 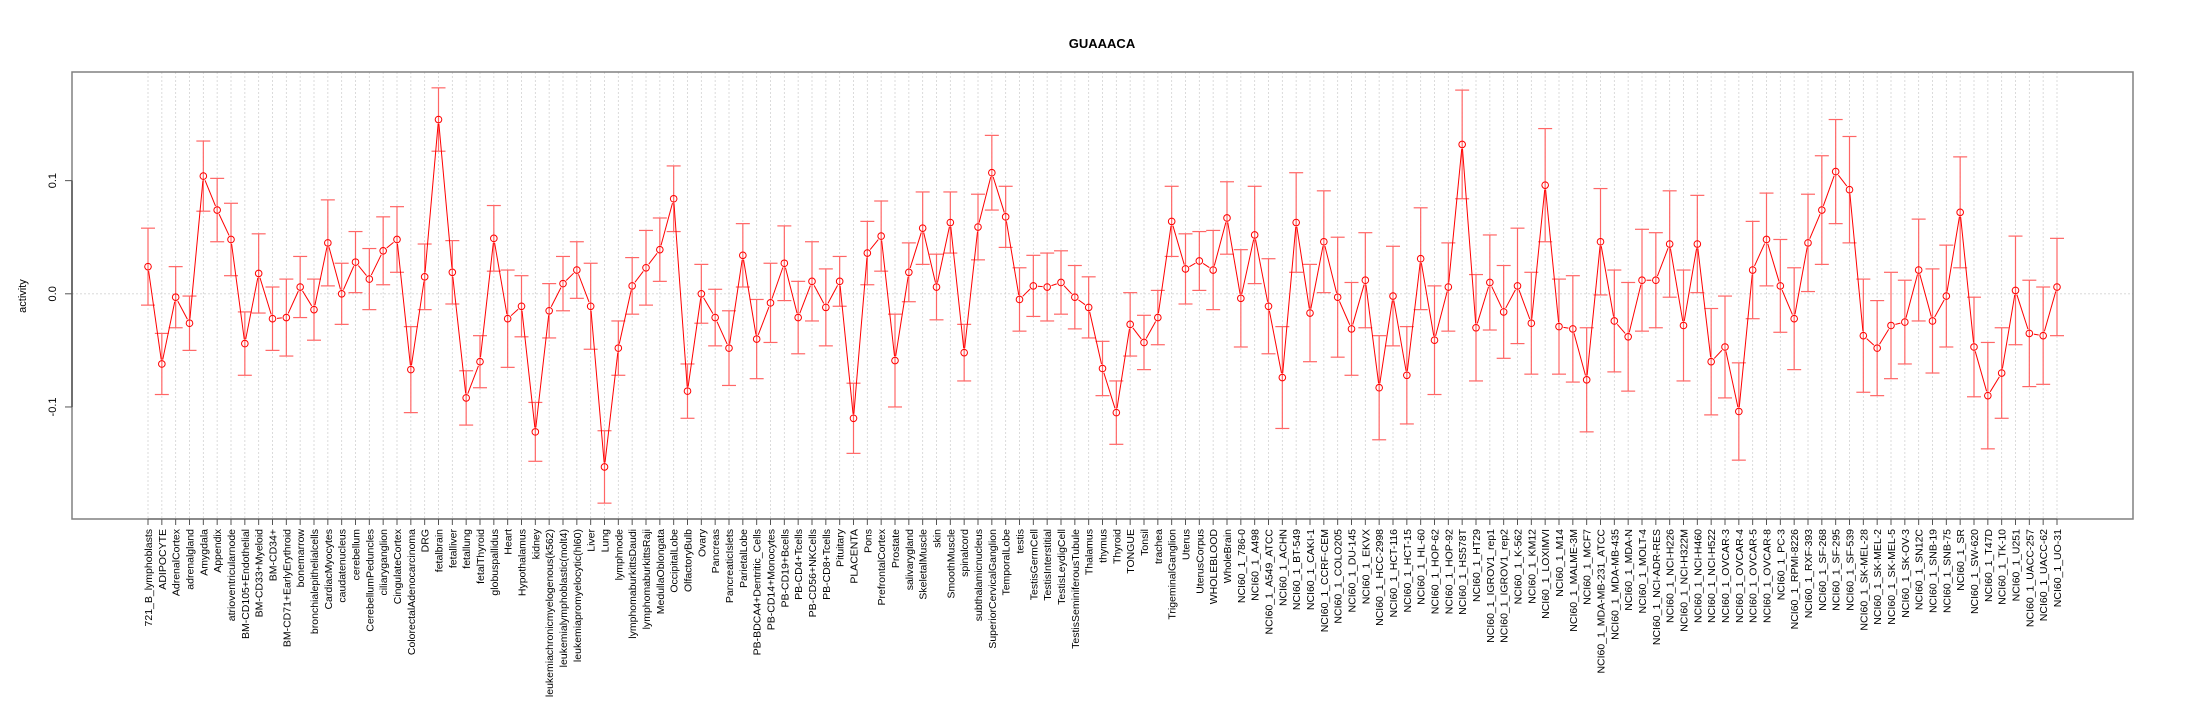 I want to click on x-tick-label: NCI60_1_NCI-H226, so click(x=1671, y=576).